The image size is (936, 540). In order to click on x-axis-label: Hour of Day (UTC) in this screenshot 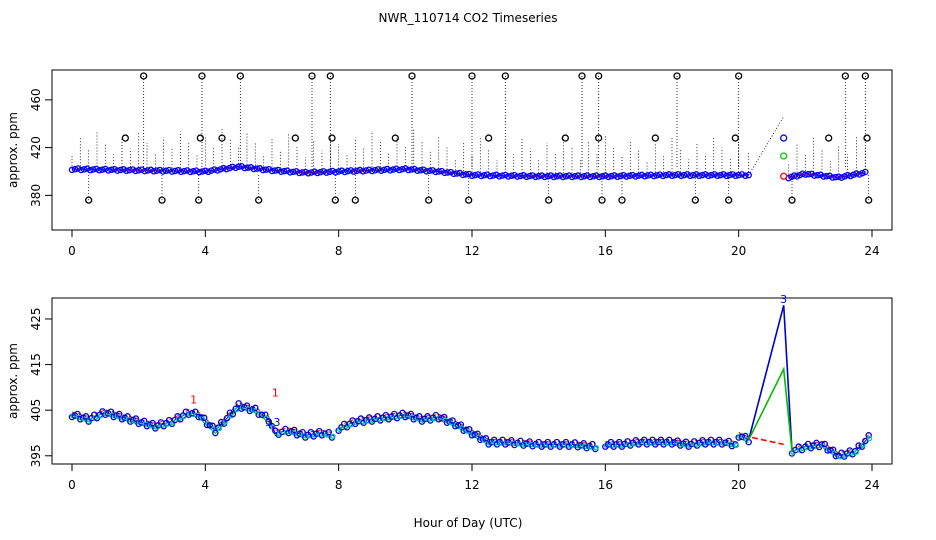, I will do `click(468, 523)`.